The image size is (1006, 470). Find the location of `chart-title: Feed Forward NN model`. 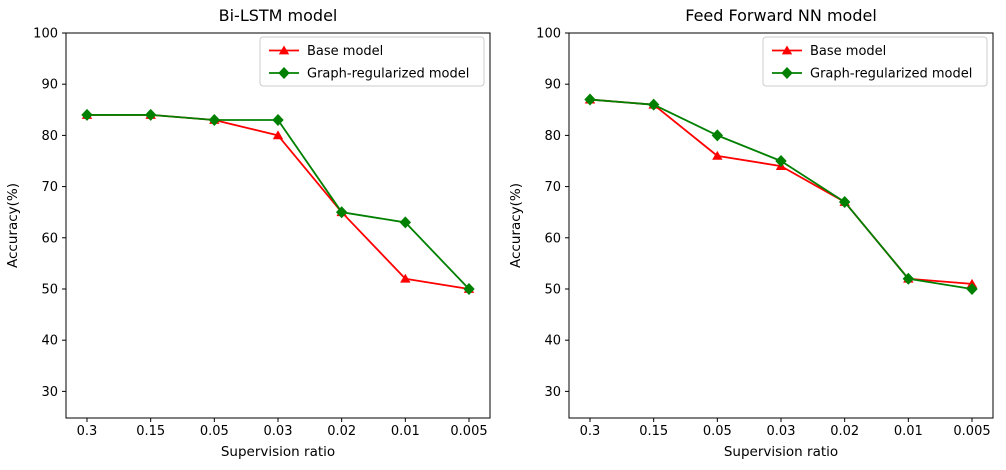

chart-title: Feed Forward NN model is located at coordinates (781, 15).